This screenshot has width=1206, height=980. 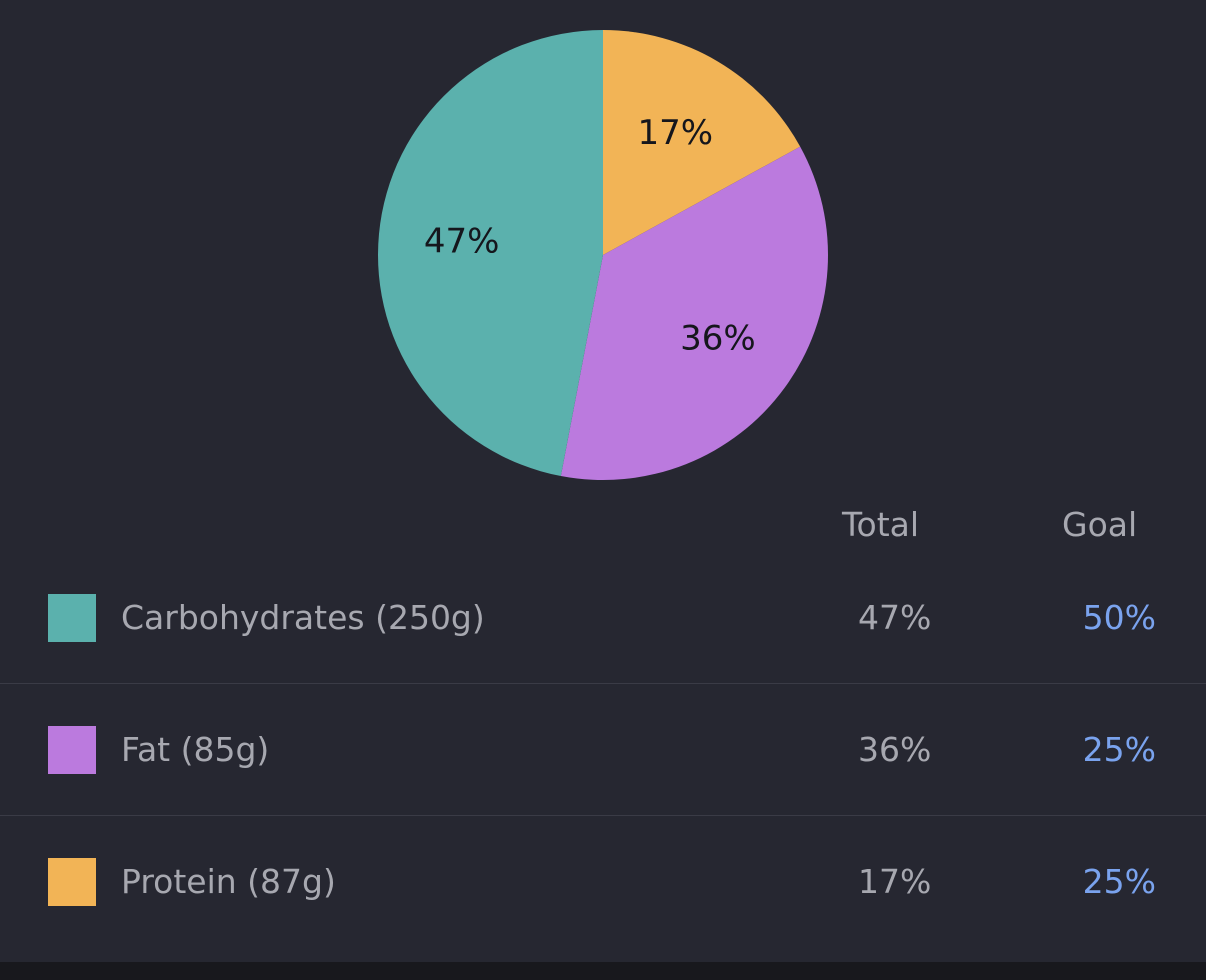 What do you see at coordinates (1119, 749) in the screenshot?
I see `fat-goal: 25%` at bounding box center [1119, 749].